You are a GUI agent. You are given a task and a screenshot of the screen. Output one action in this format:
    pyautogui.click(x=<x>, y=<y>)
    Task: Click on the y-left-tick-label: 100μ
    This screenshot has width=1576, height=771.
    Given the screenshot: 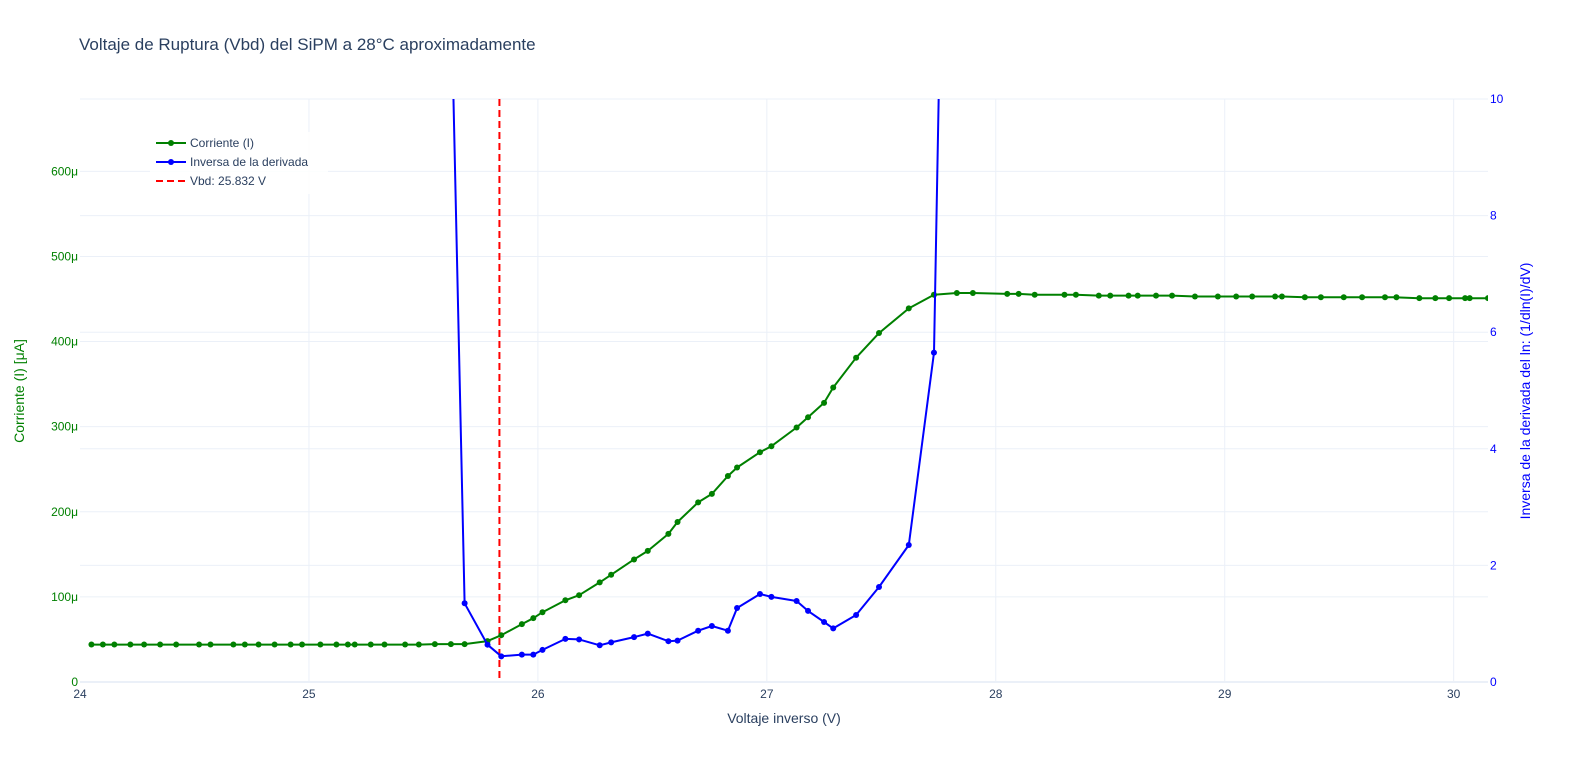 What is the action you would take?
    pyautogui.click(x=64, y=597)
    